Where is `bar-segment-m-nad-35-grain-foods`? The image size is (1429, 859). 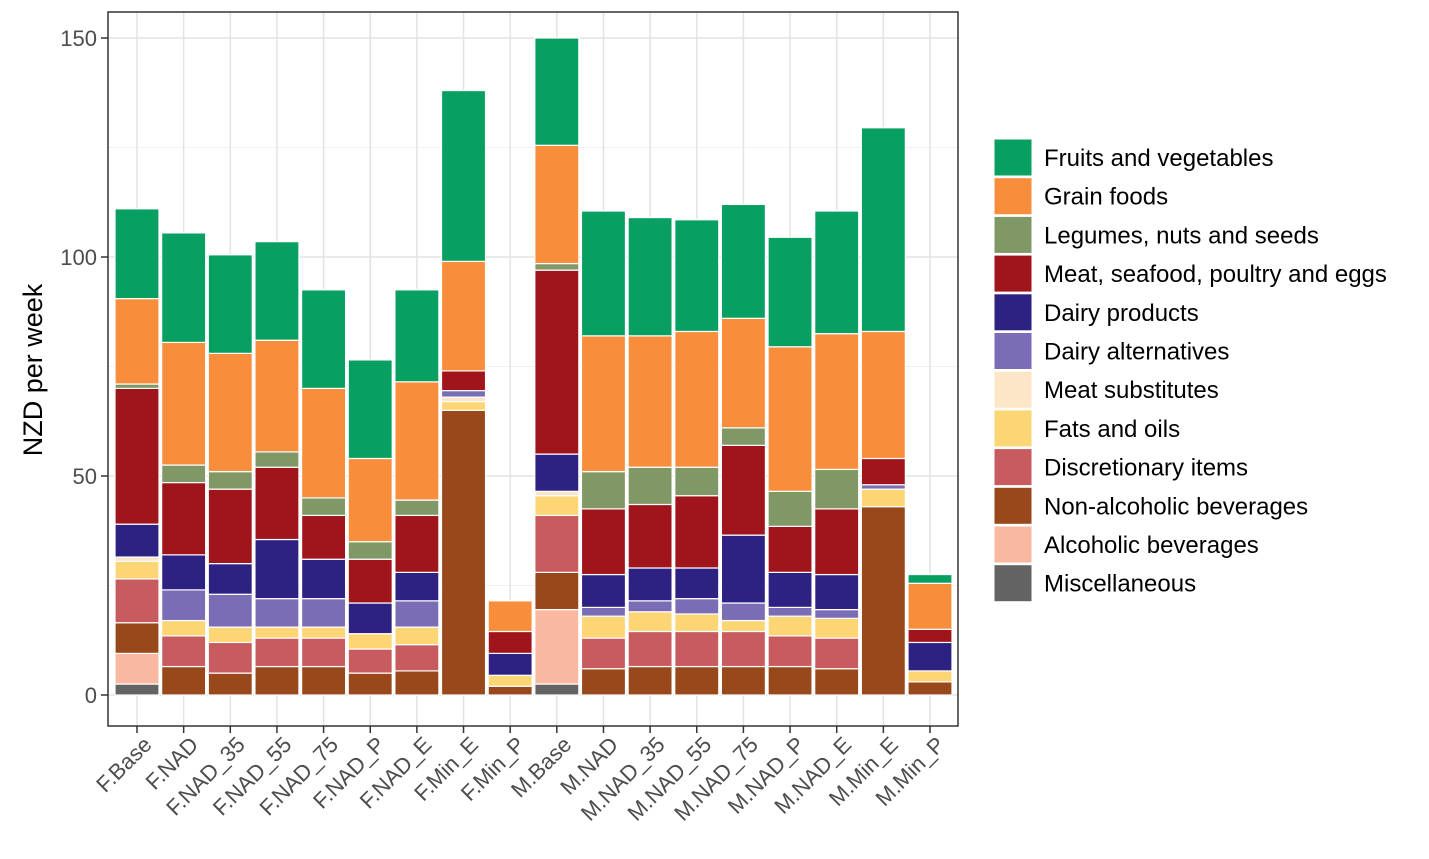 bar-segment-m-nad-35-grain-foods is located at coordinates (650, 401).